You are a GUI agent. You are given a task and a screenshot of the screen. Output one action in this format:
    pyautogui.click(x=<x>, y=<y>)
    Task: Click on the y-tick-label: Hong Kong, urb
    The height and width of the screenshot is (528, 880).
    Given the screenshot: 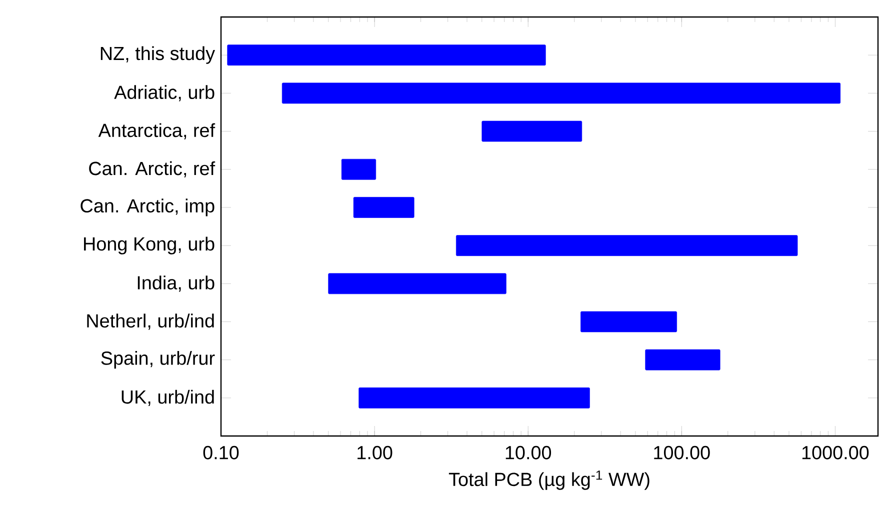 What is the action you would take?
    pyautogui.click(x=149, y=245)
    